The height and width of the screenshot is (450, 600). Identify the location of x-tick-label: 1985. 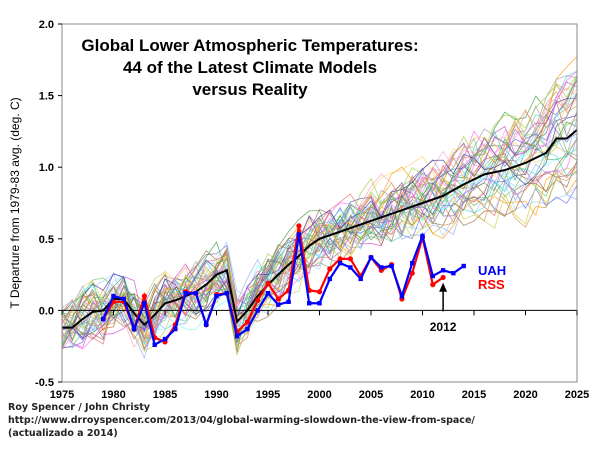
(165, 395).